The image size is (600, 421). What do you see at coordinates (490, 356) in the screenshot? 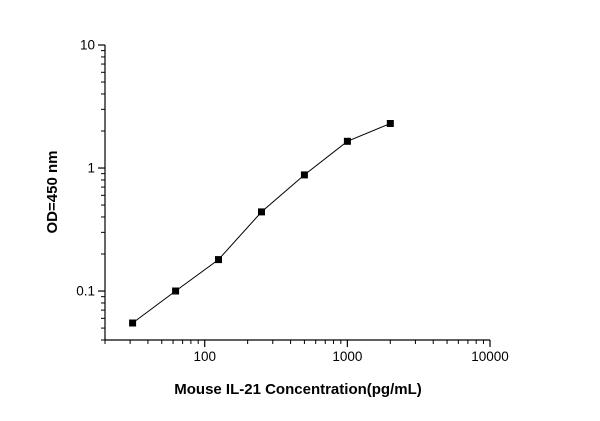
I see `x-tick-label: 10000` at bounding box center [490, 356].